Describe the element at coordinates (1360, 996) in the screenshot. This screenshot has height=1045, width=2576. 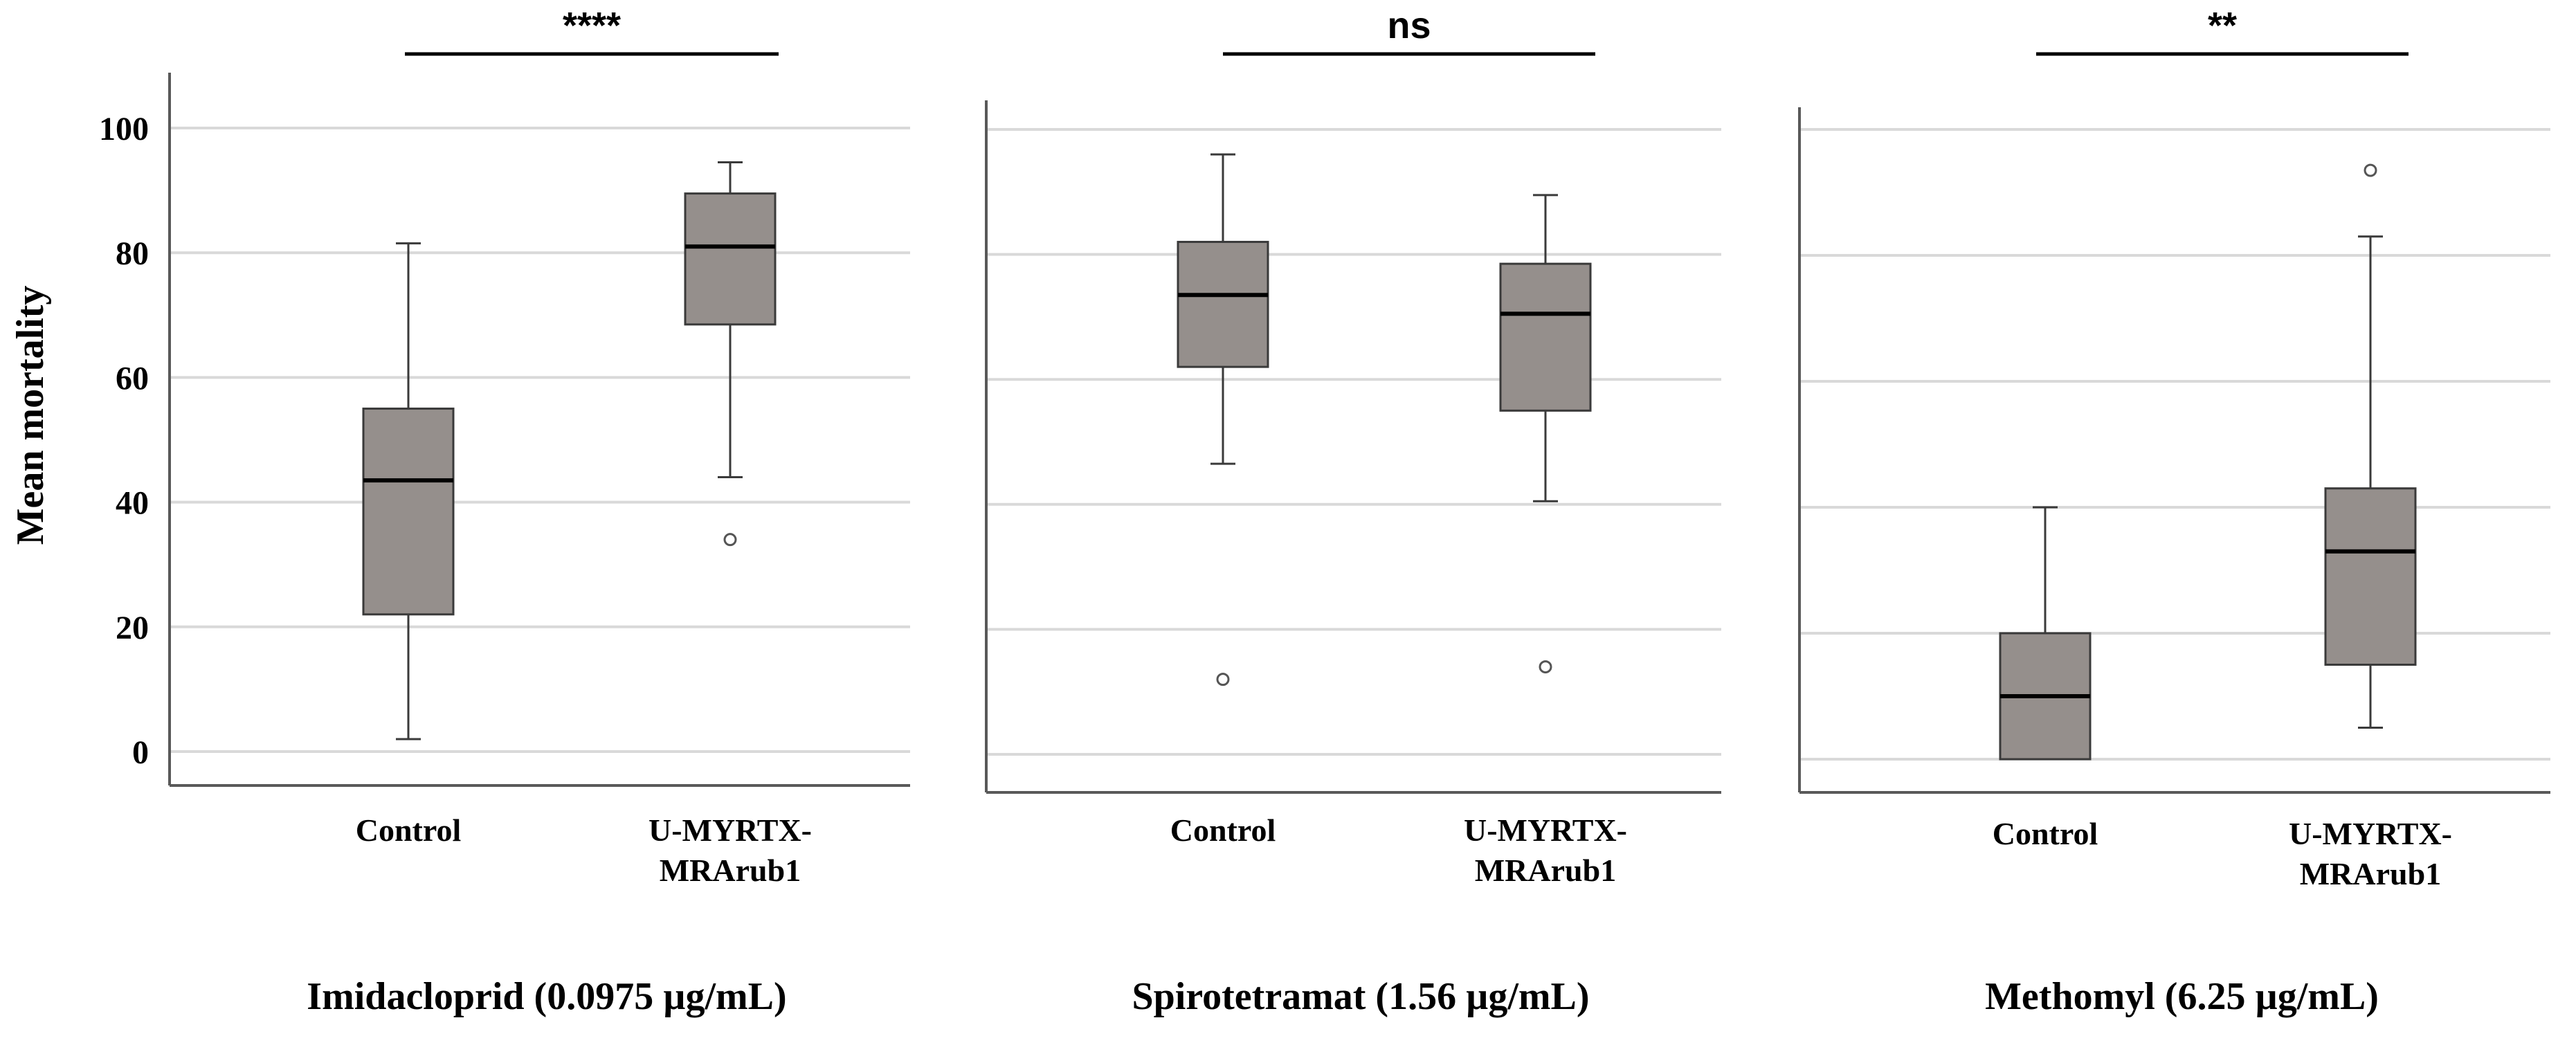
I see `panel-title: Spirotetramat (1.56 µg/mL)` at that location.